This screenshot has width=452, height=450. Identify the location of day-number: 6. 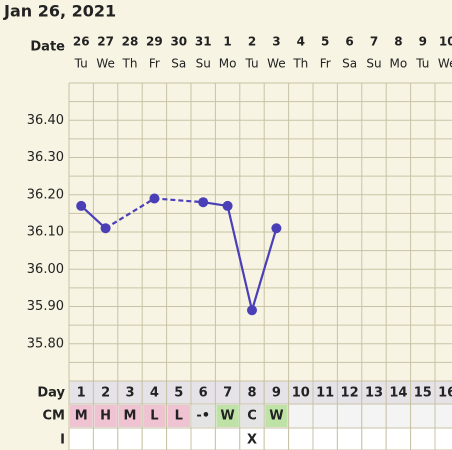
(203, 393).